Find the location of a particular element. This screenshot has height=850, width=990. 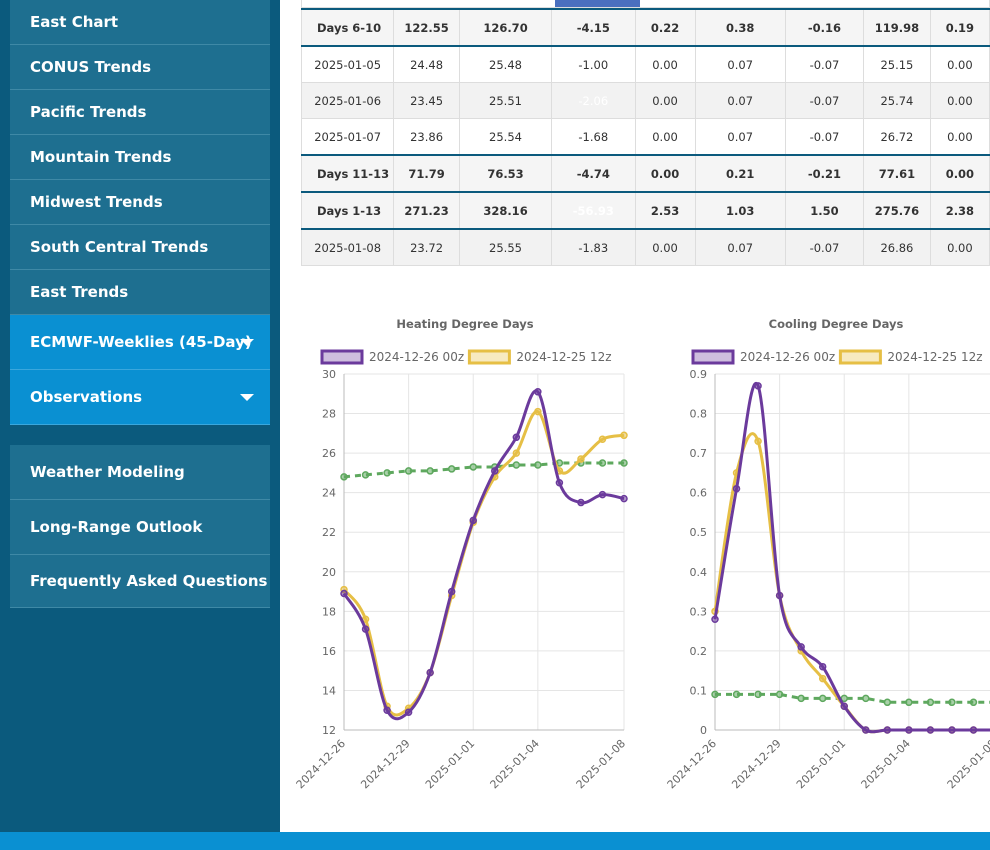

nav-item: ECMWF-Weeklies (45-Day) is located at coordinates (140, 342).